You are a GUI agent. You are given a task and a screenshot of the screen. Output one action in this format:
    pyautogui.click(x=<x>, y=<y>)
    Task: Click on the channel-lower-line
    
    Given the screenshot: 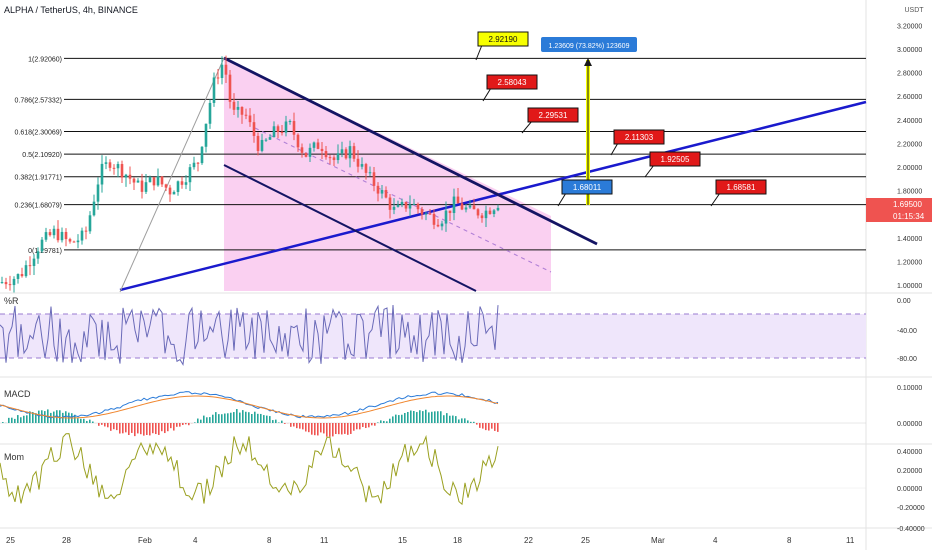 What is the action you would take?
    pyautogui.click(x=350, y=228)
    